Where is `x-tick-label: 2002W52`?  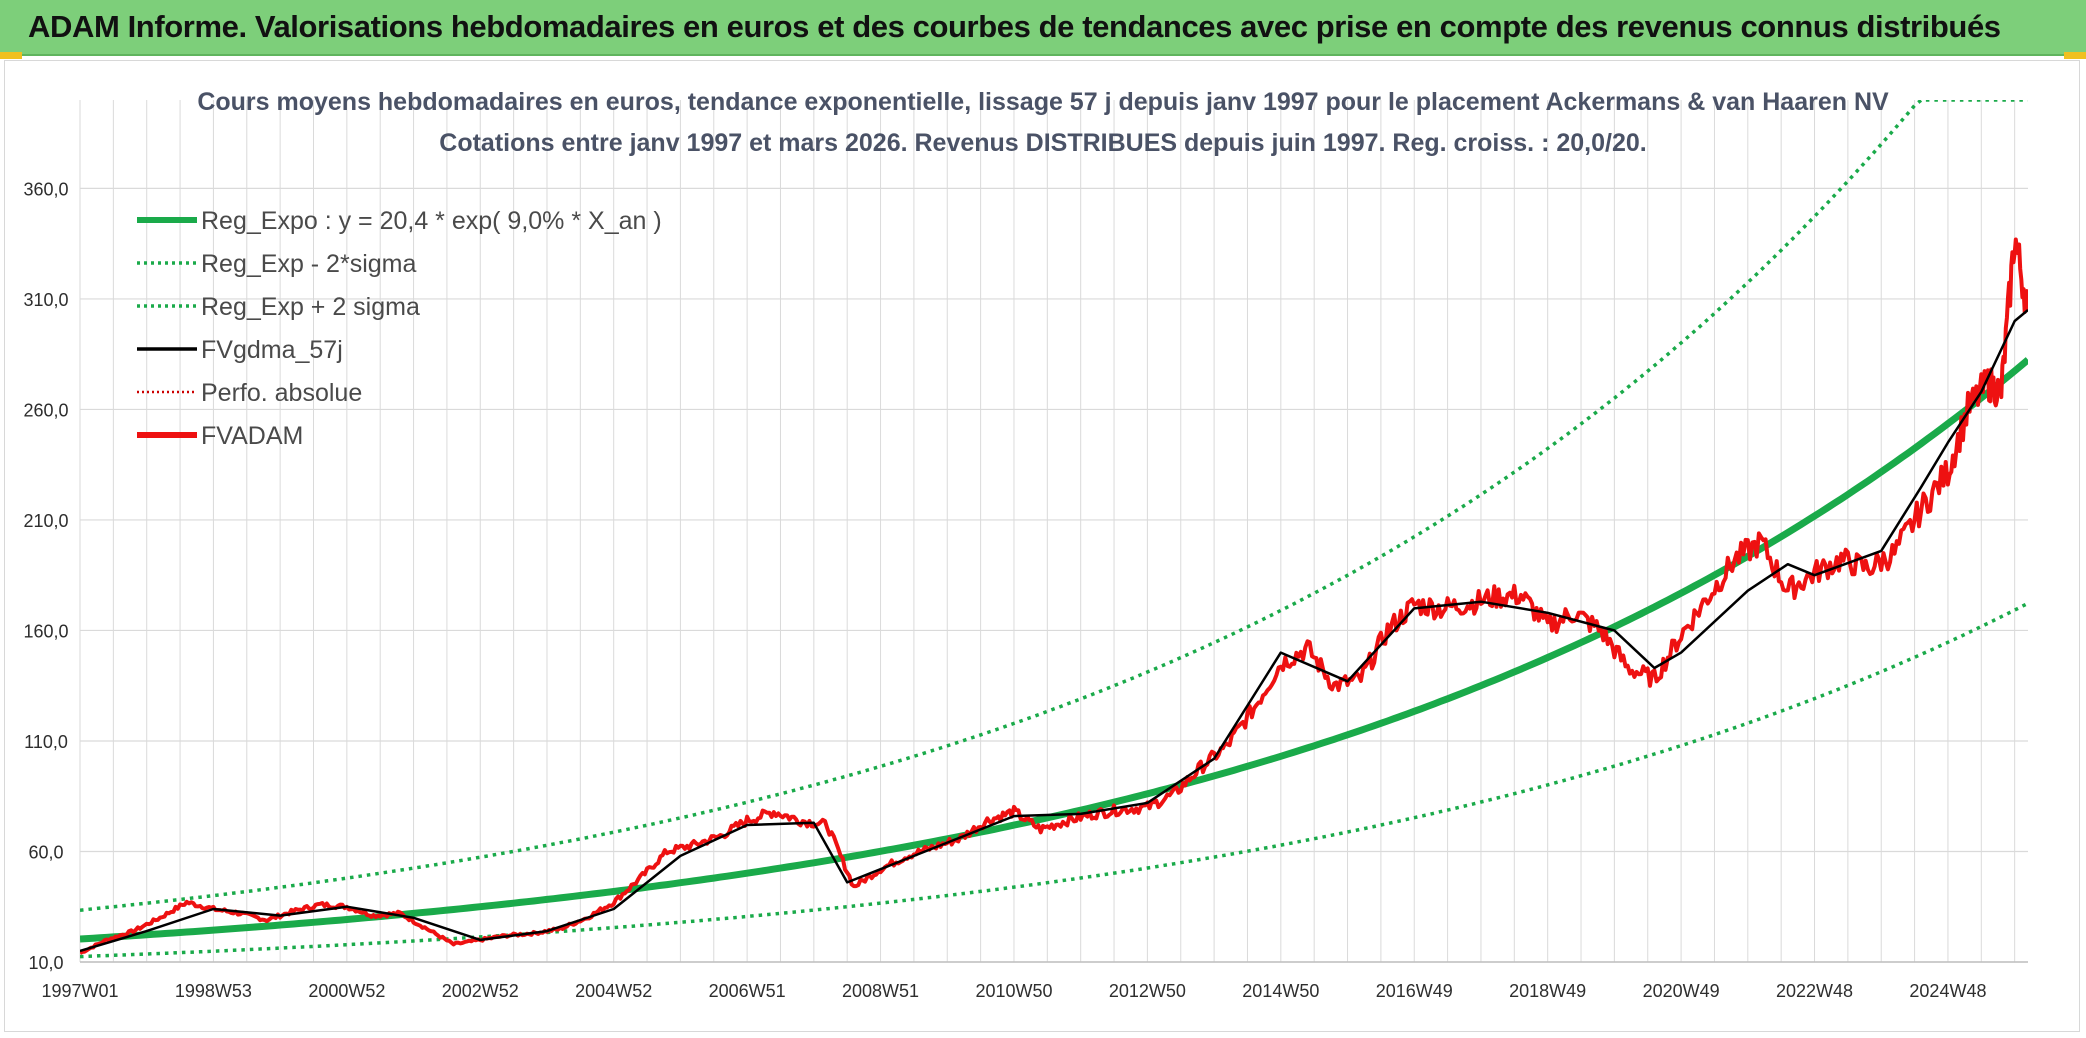
x-tick-label: 2002W52 is located at coordinates (480, 991).